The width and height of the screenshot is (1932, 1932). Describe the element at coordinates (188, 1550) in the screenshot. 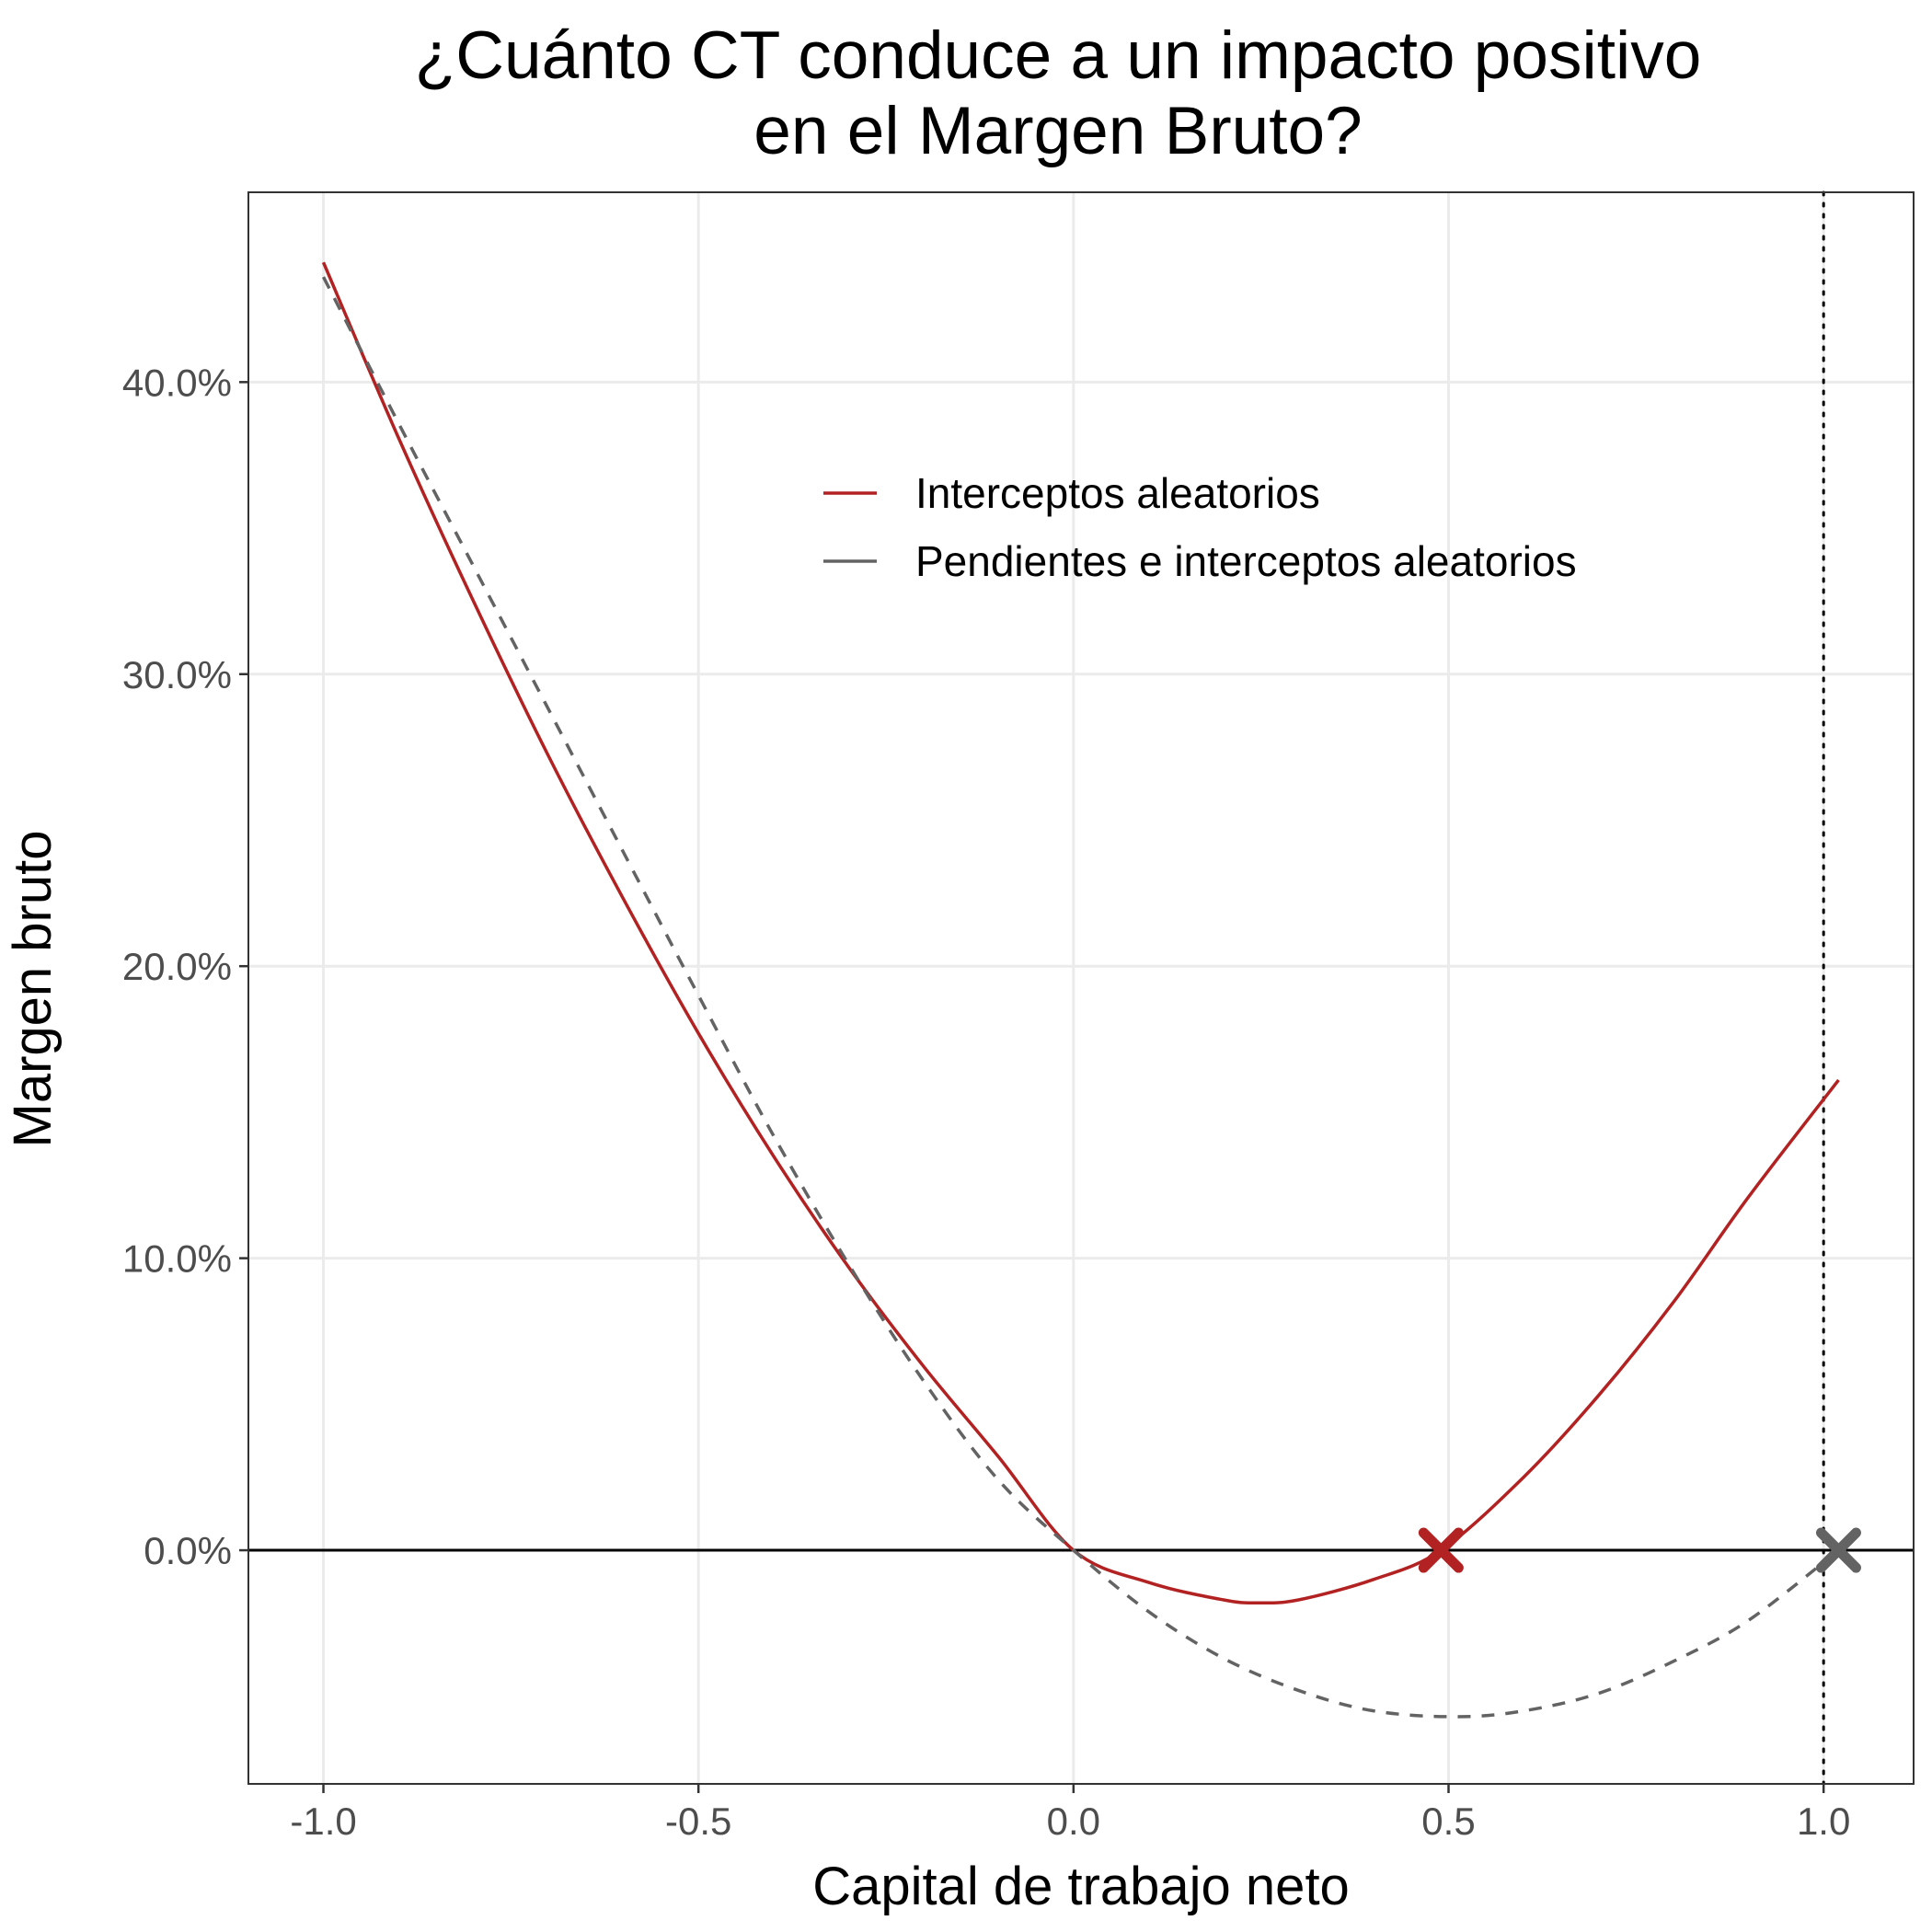

I see `y-tick-label-0: 0.0%` at that location.